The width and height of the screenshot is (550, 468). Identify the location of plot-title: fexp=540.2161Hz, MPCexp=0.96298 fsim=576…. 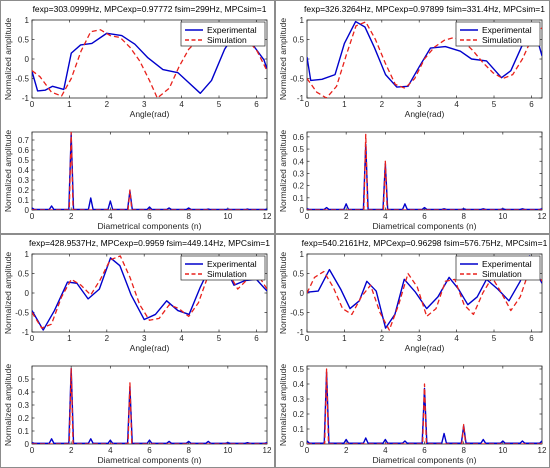
(425, 243).